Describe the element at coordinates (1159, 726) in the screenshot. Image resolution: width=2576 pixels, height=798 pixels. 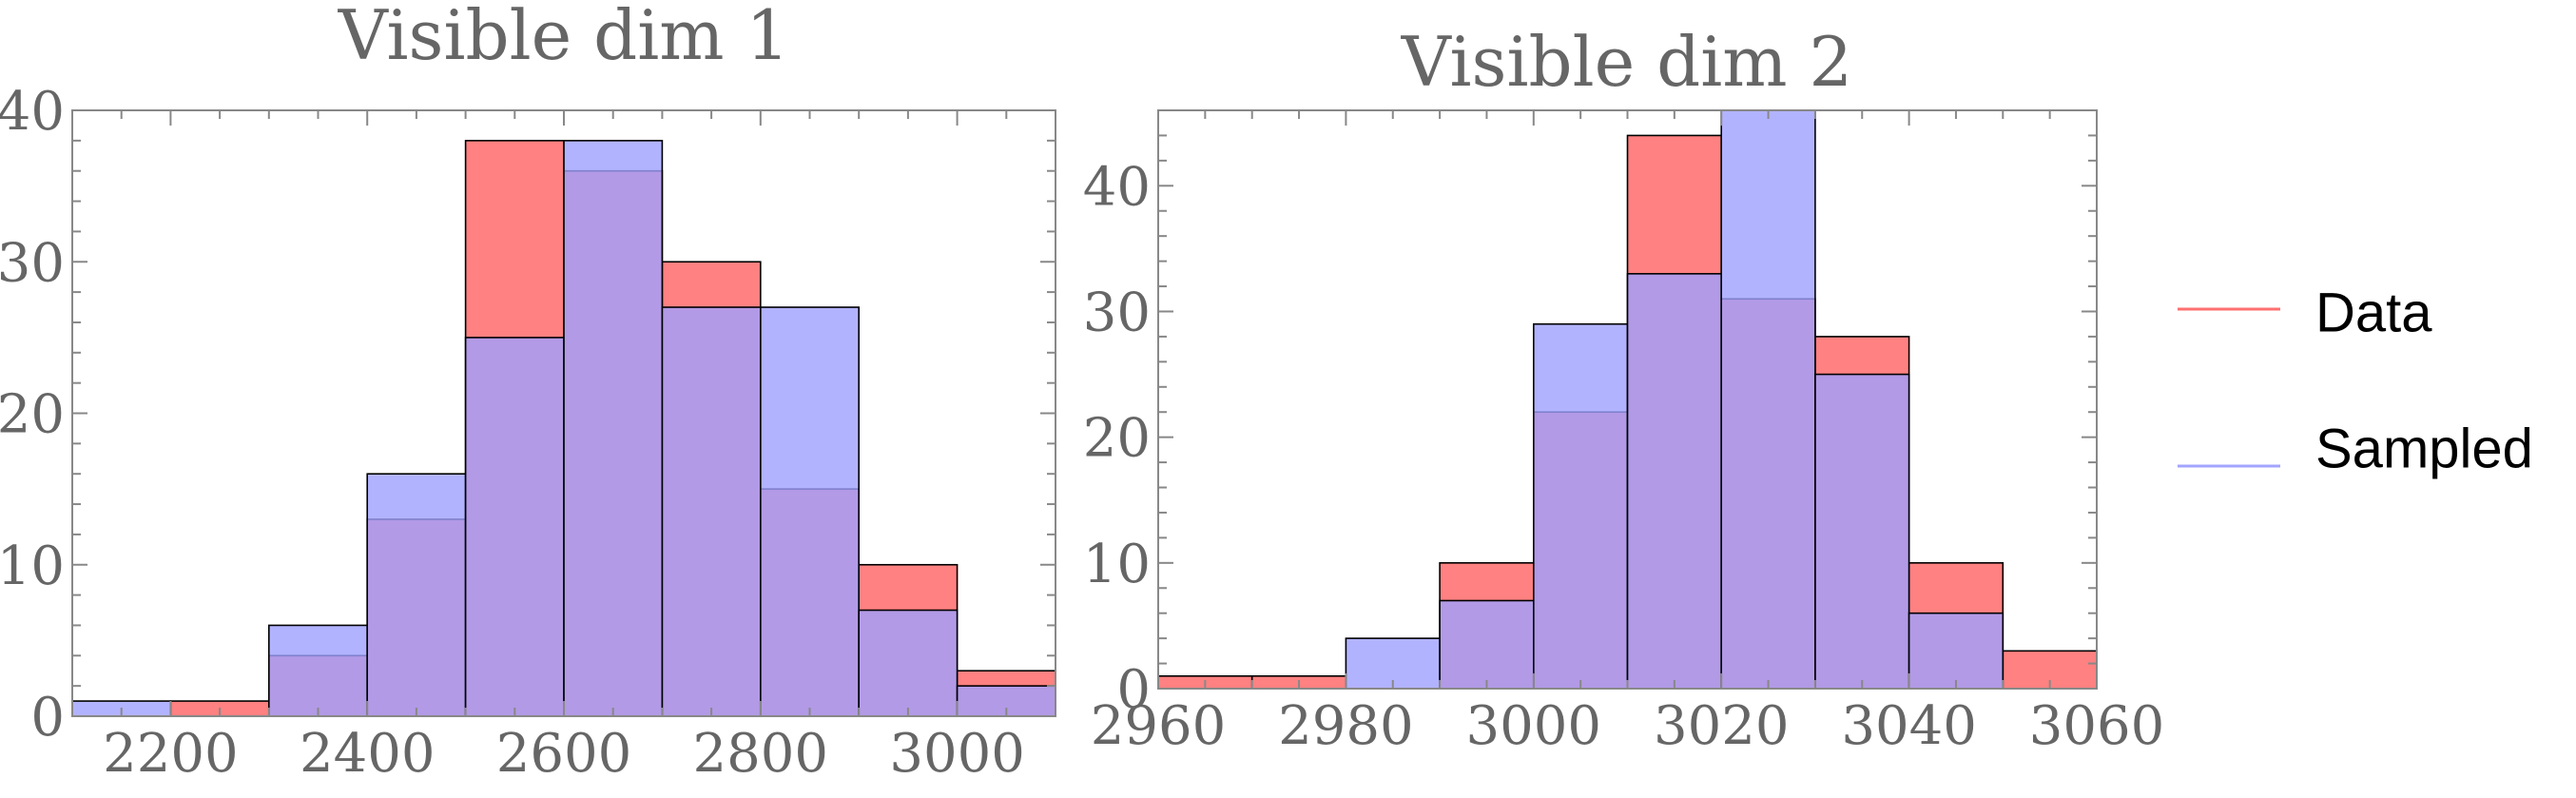
I see `x-tick-label-2960: 2960` at that location.